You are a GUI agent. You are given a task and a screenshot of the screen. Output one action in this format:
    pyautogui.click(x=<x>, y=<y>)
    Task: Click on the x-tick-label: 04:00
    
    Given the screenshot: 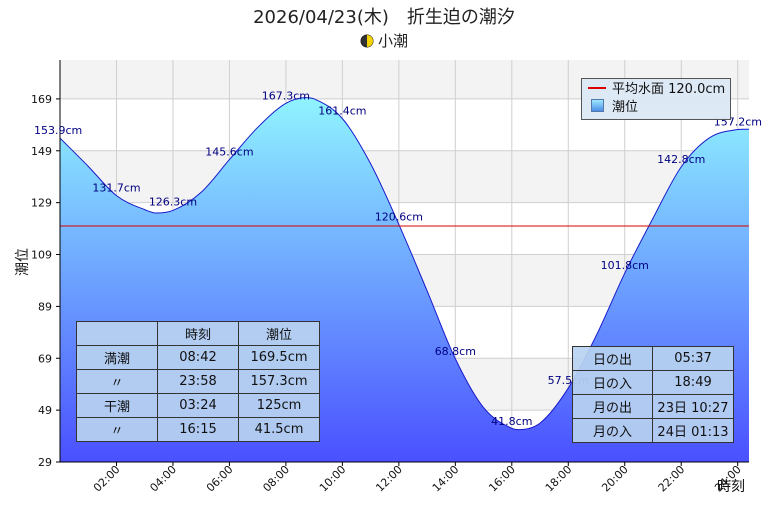 What is the action you would take?
    pyautogui.click(x=163, y=479)
    